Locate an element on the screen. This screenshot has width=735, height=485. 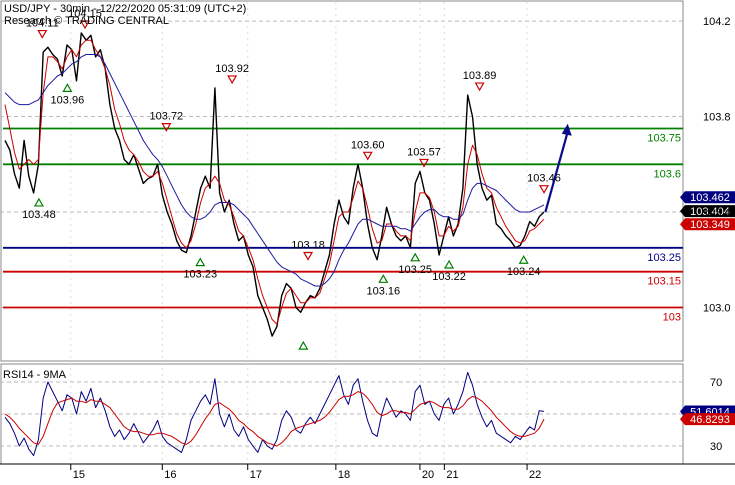
rsi-ma-line is located at coordinates (274, 419).